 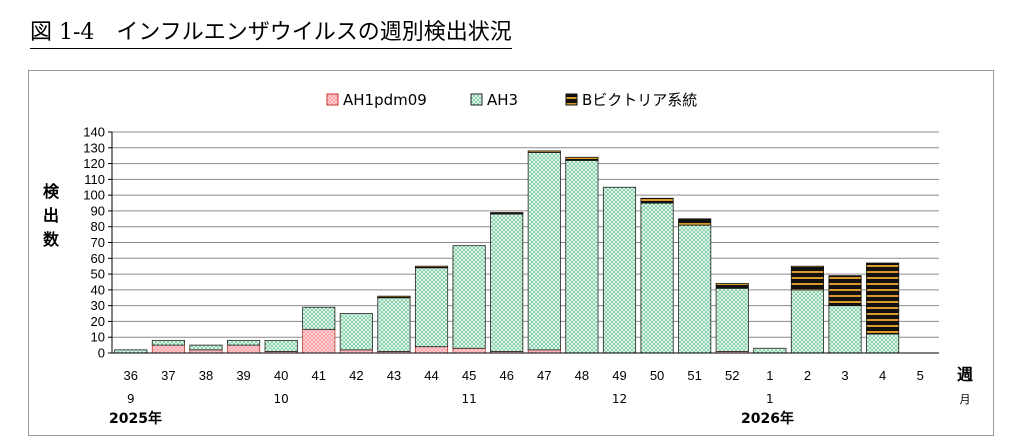 What do you see at coordinates (882, 375) in the screenshot?
I see `x-tick-label-4: 4` at bounding box center [882, 375].